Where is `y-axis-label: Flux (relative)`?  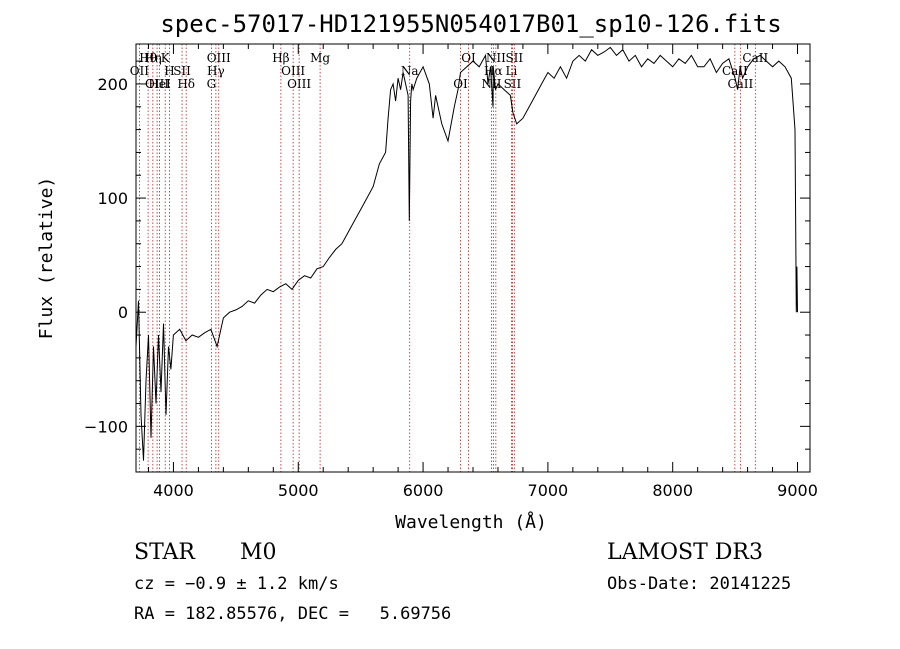
y-axis-label: Flux (relative) is located at coordinates (46, 258).